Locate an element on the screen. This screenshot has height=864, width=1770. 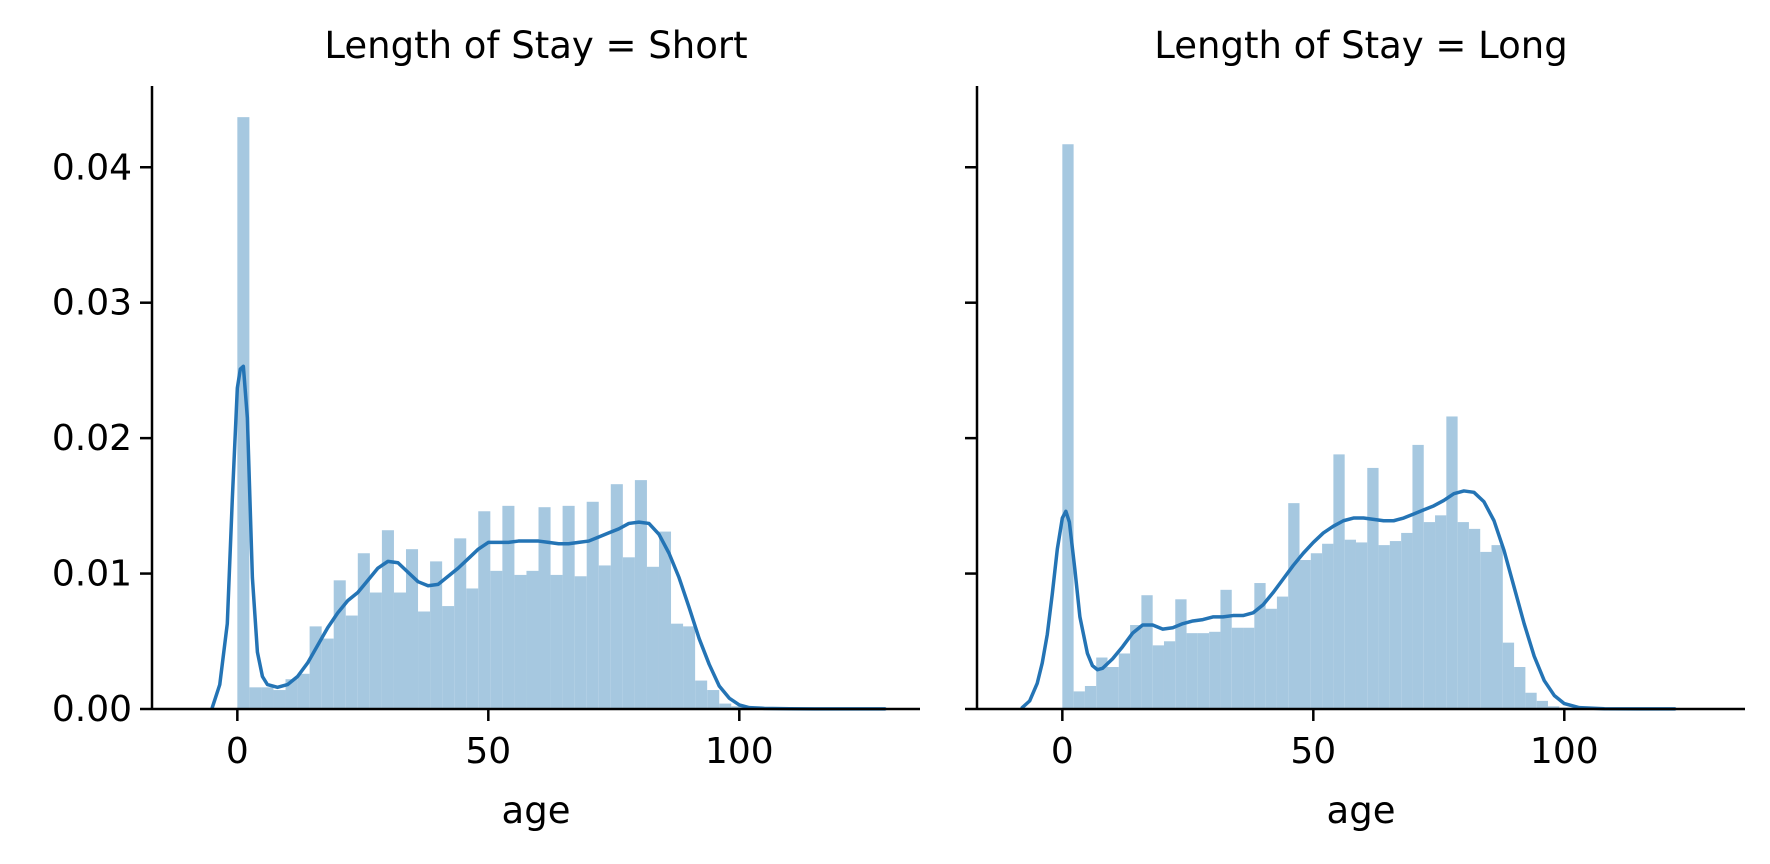
panel-title: Length of Stay = Short is located at coordinates (535, 45).